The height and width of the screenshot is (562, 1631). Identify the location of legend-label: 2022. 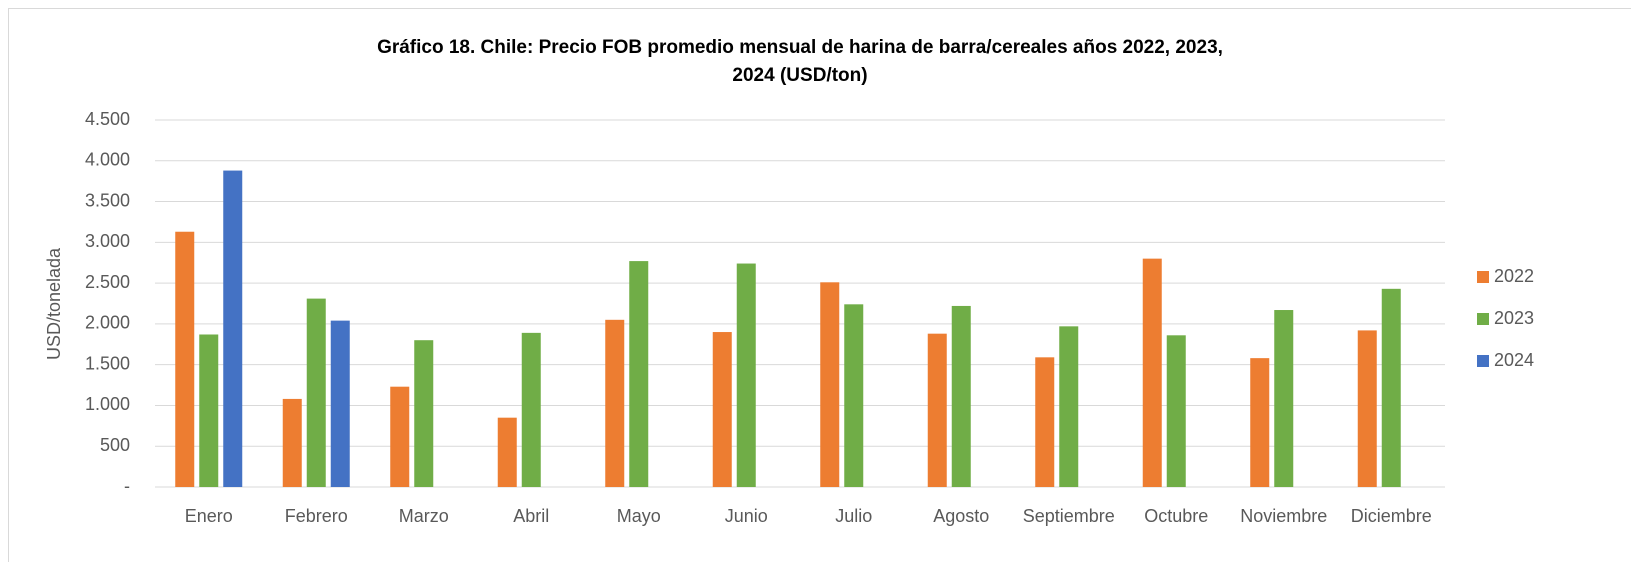
(1514, 276).